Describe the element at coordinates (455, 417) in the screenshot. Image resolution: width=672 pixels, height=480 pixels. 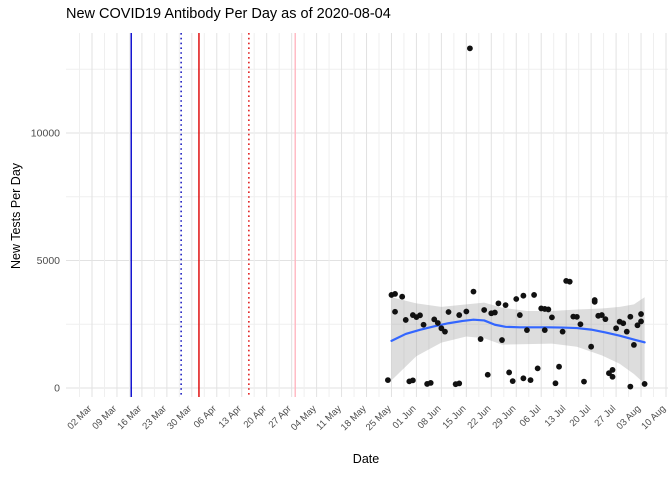
I see `x-tick-label: 15 Jun` at that location.